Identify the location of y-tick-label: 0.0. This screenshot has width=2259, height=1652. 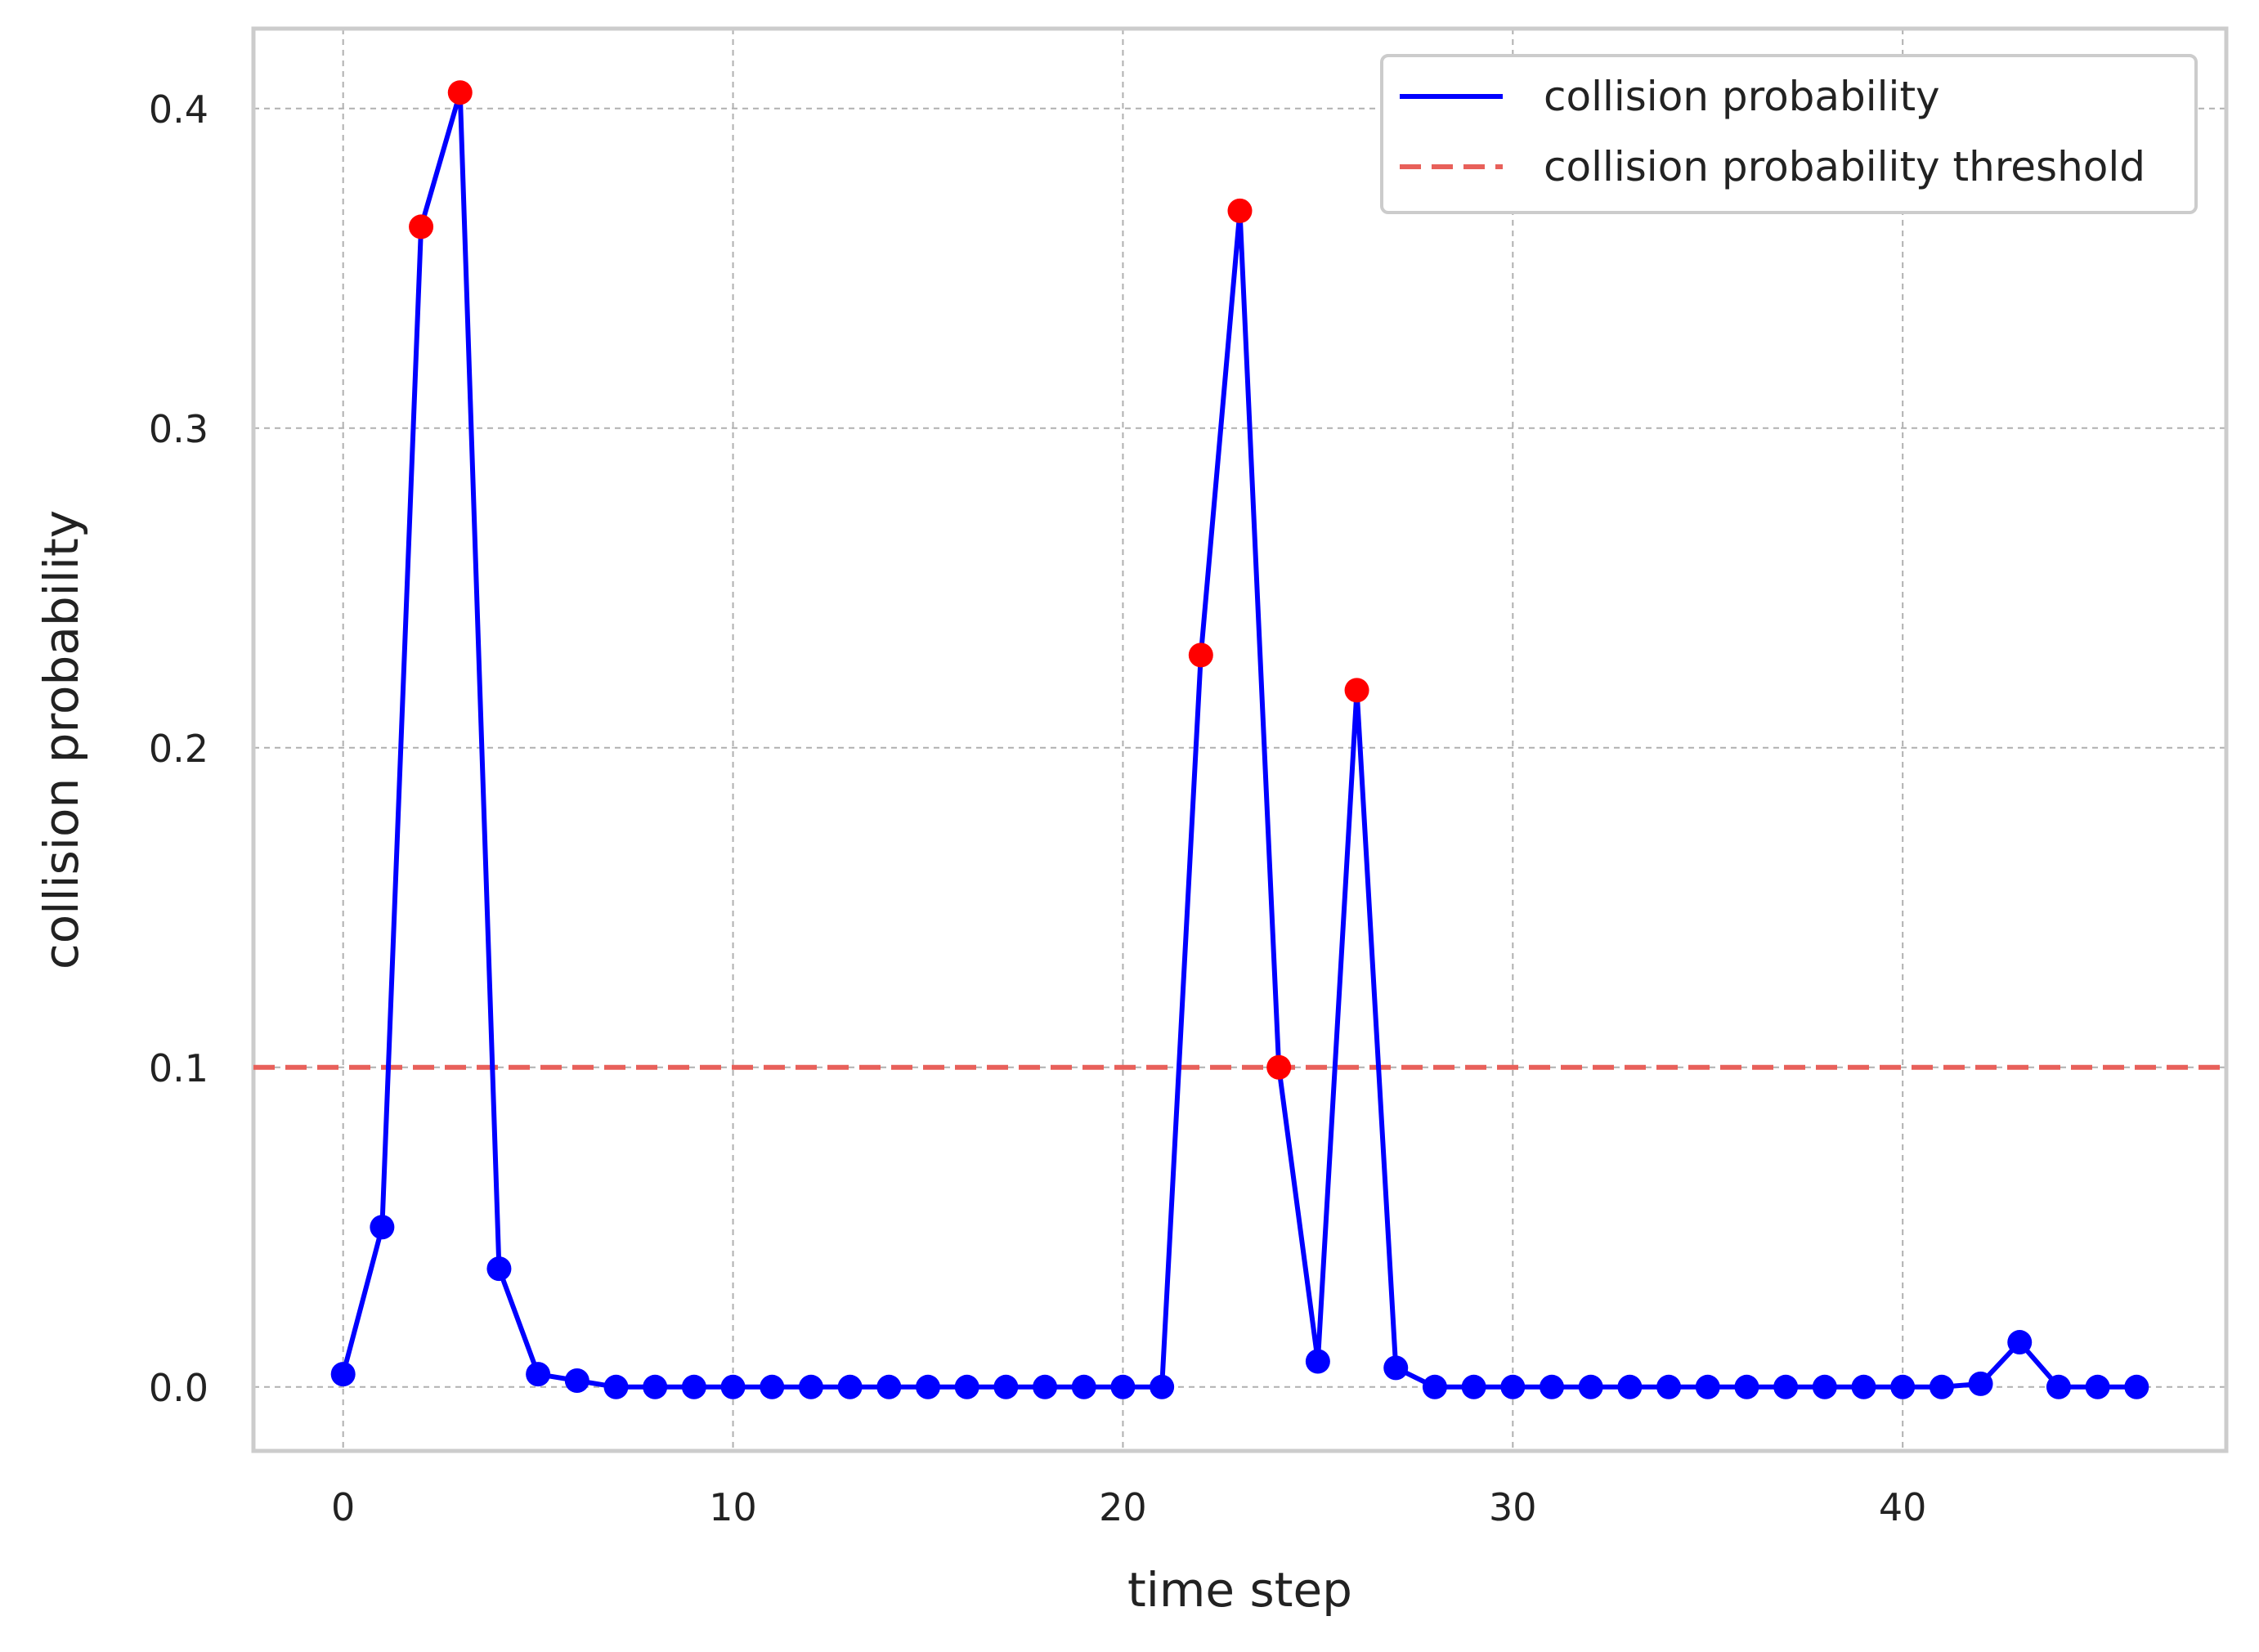
(178, 1388).